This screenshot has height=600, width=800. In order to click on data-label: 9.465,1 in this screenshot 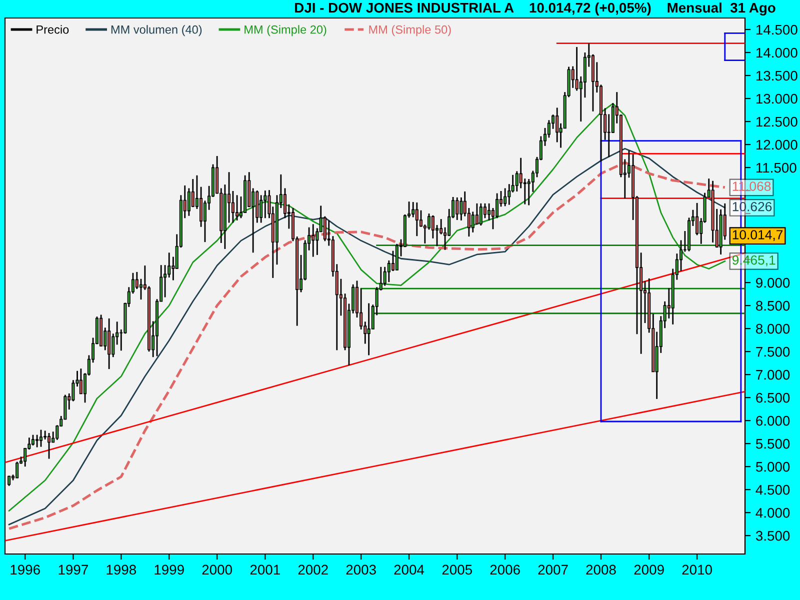, I will do `click(754, 260)`.